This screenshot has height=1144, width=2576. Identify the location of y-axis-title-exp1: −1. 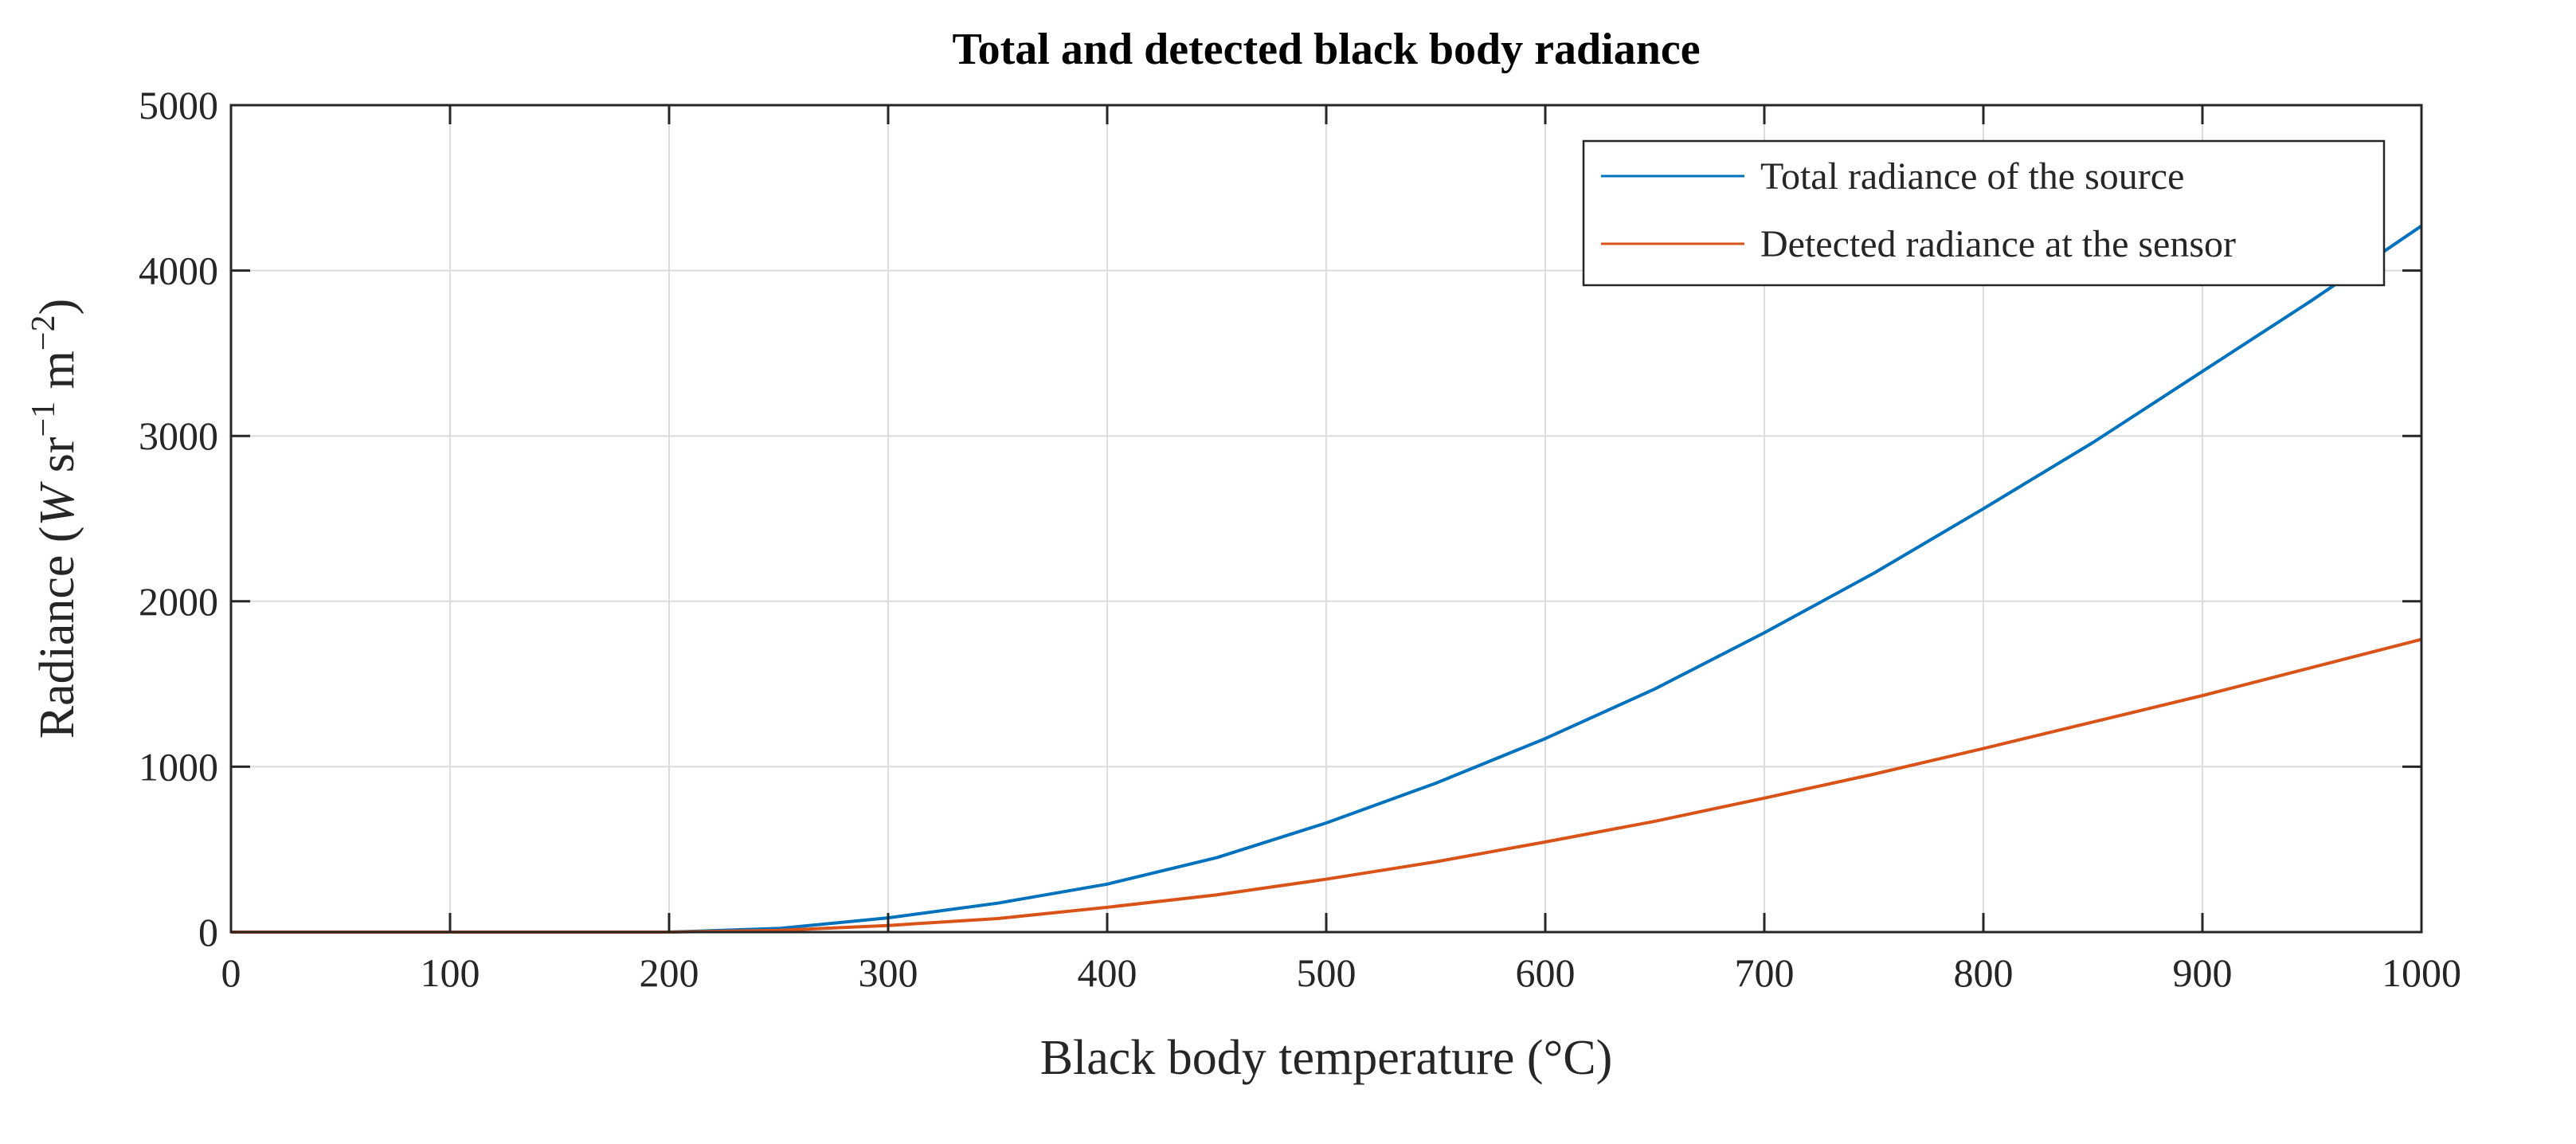
(43, 419).